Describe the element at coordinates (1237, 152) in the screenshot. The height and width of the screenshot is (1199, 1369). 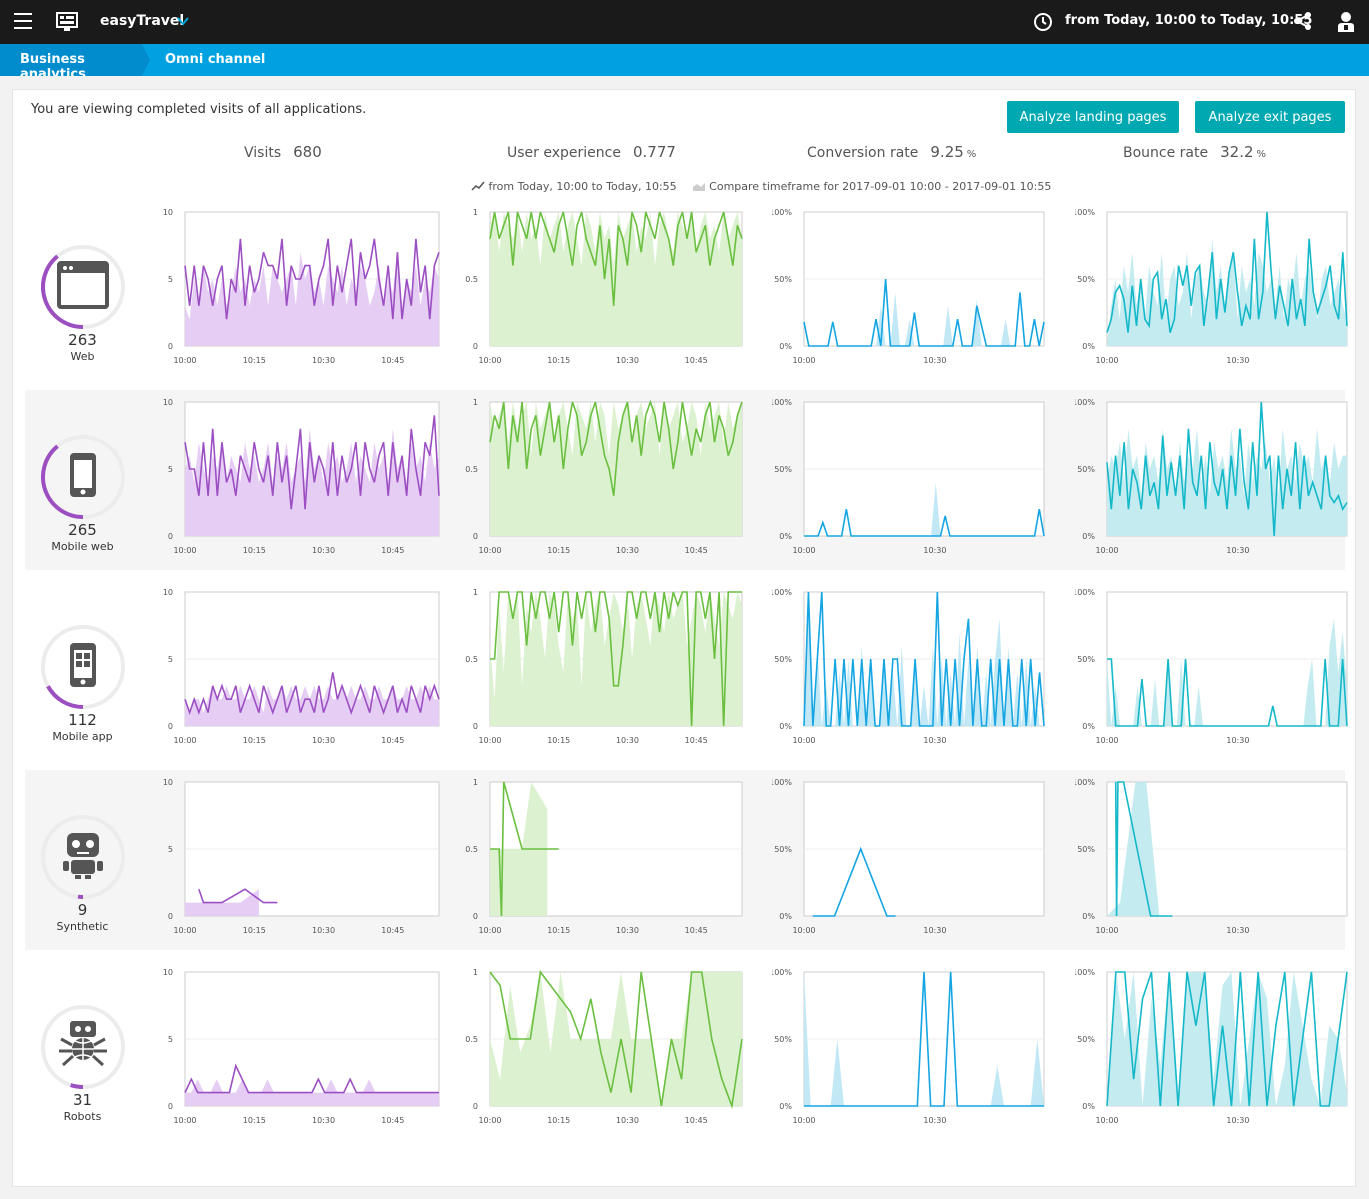
I see `metric-value: 32.2` at that location.